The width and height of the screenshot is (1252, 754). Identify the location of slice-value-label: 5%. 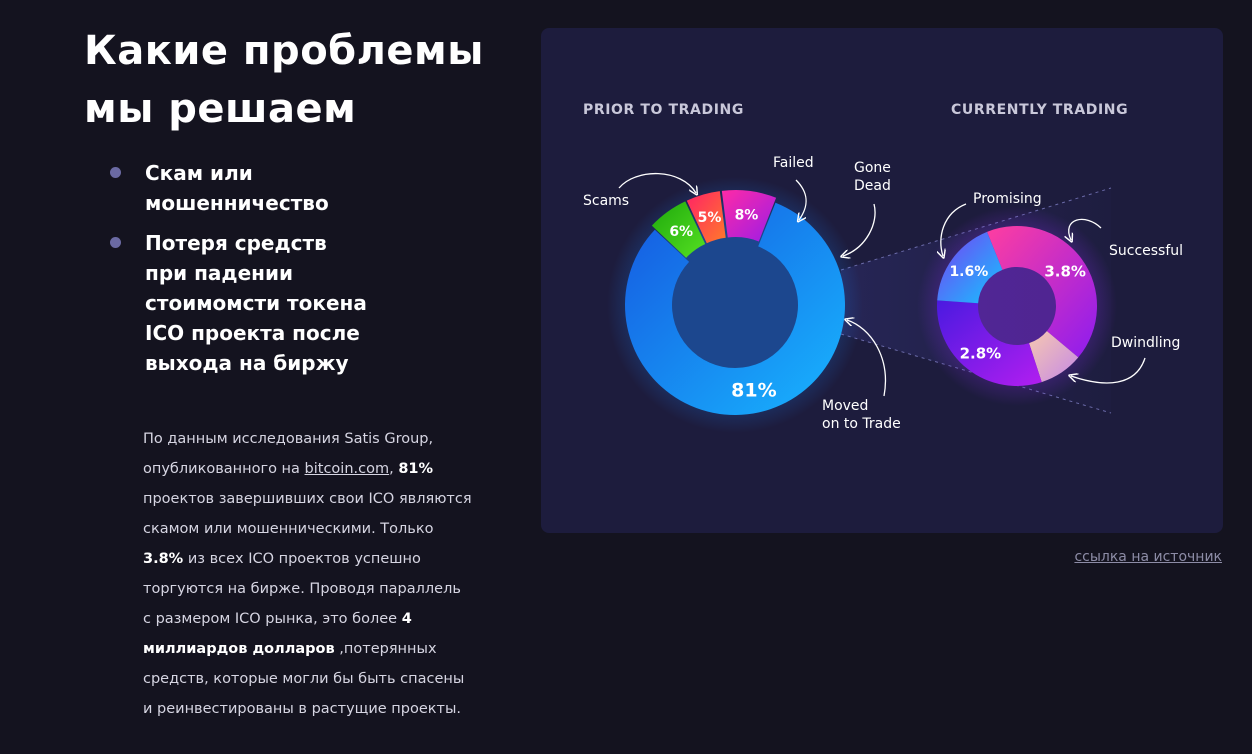
(710, 218).